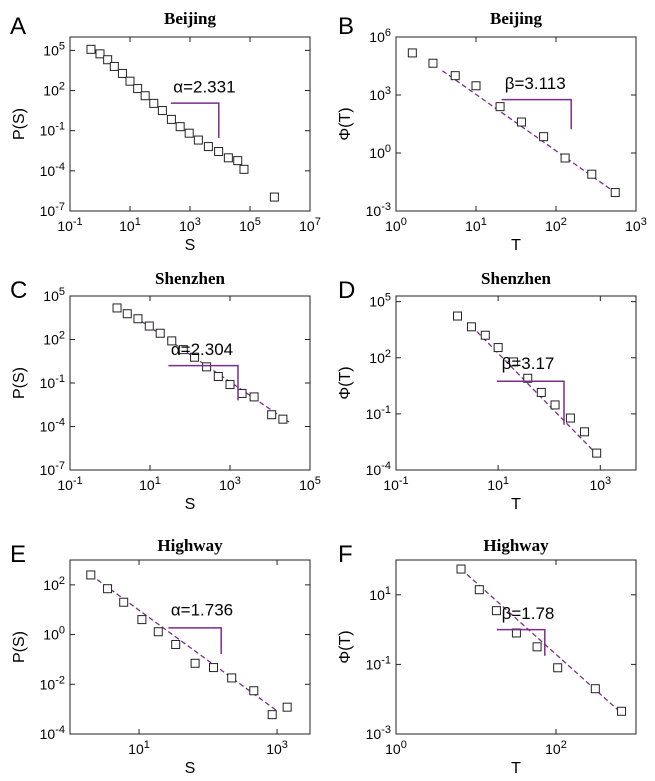  I want to click on panel-label: D, so click(346, 290).